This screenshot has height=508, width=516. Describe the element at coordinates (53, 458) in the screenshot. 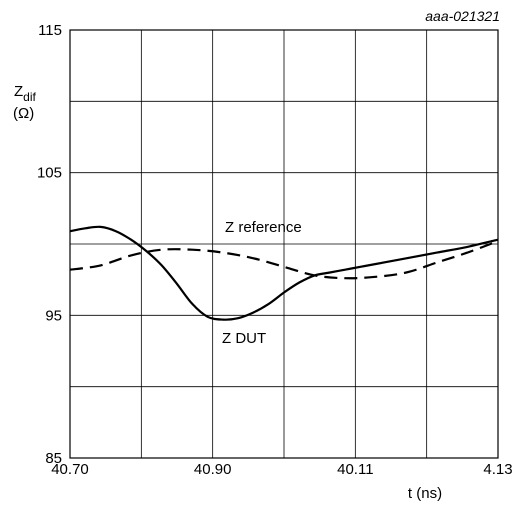

I see `y-tick-label: 85` at that location.